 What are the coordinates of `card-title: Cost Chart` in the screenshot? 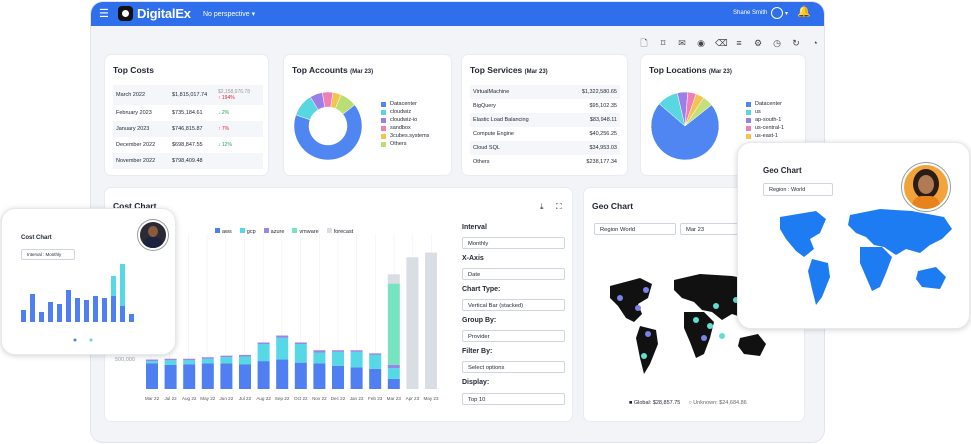 It's located at (135, 206).